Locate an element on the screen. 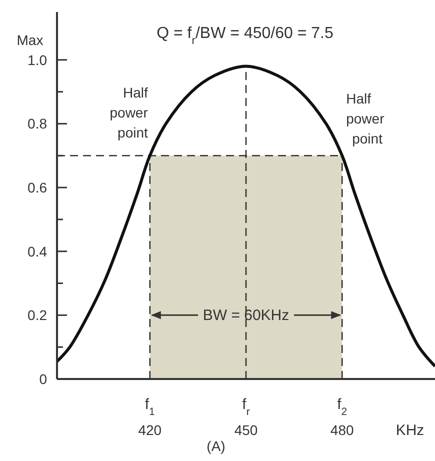 The height and width of the screenshot is (461, 435). ref-line-label: f$_{r}$ is located at coordinates (246, 407).